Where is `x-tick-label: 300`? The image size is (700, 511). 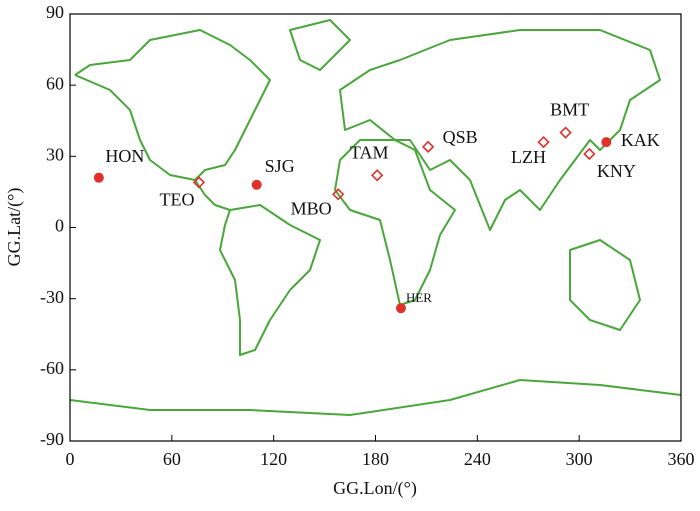
x-tick-label: 300 is located at coordinates (579, 459).